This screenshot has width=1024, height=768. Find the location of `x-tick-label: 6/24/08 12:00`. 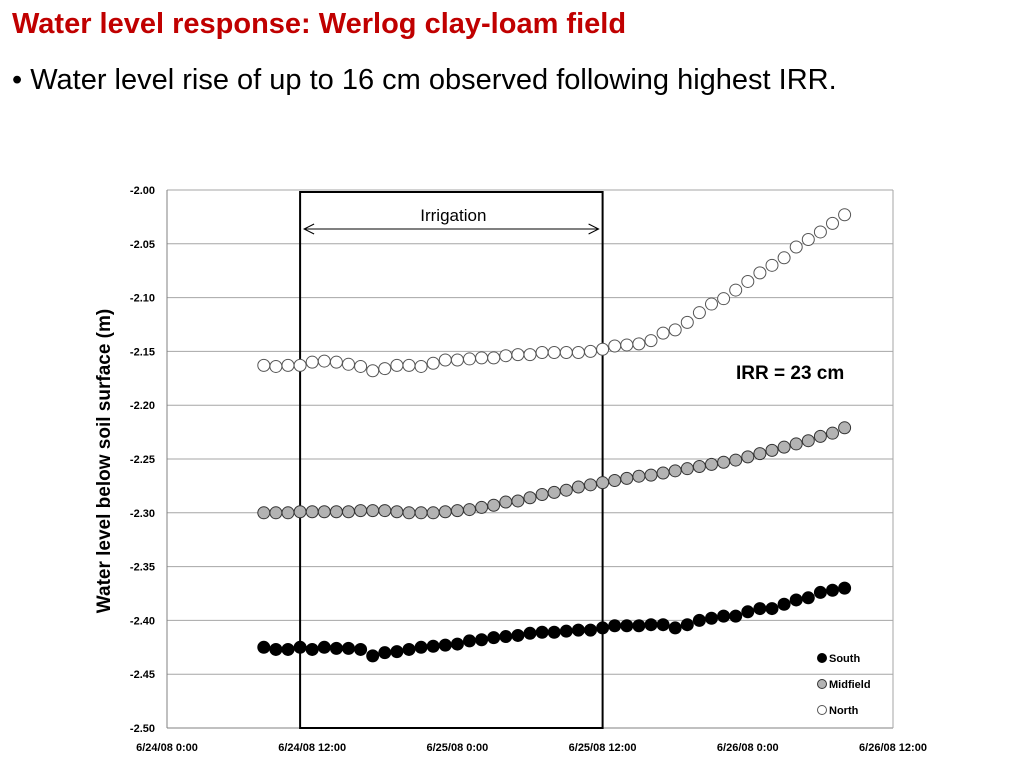

x-tick-label: 6/24/08 12:00 is located at coordinates (312, 748).